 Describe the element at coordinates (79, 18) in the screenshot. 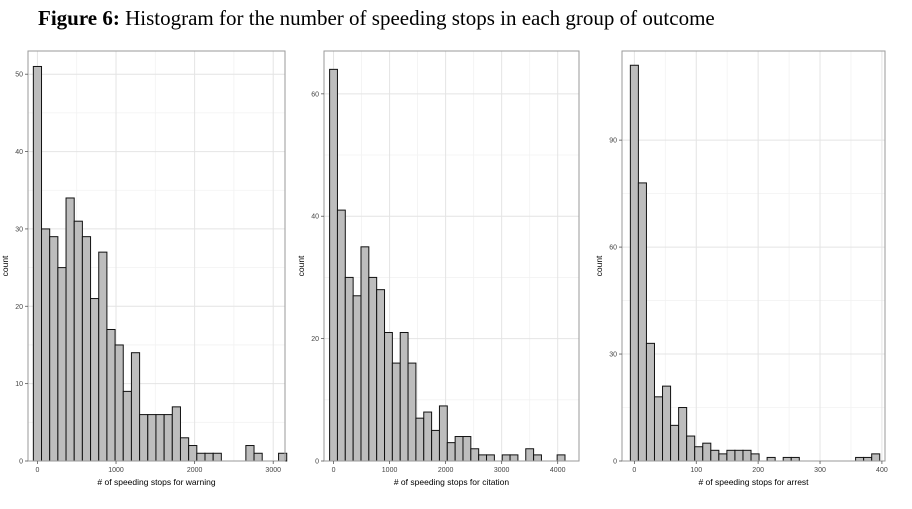

I see `figure-title-bold: Figure 6:` at that location.